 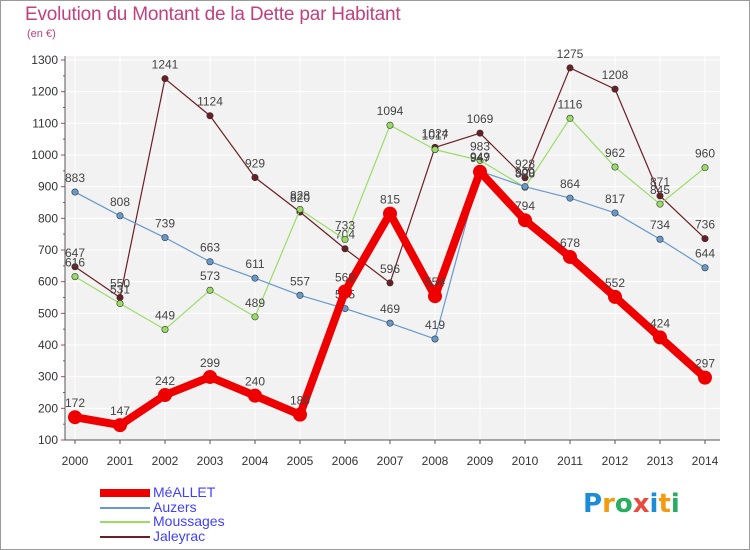 What do you see at coordinates (179, 535) in the screenshot?
I see `legend-label: Jaleyrac` at bounding box center [179, 535].